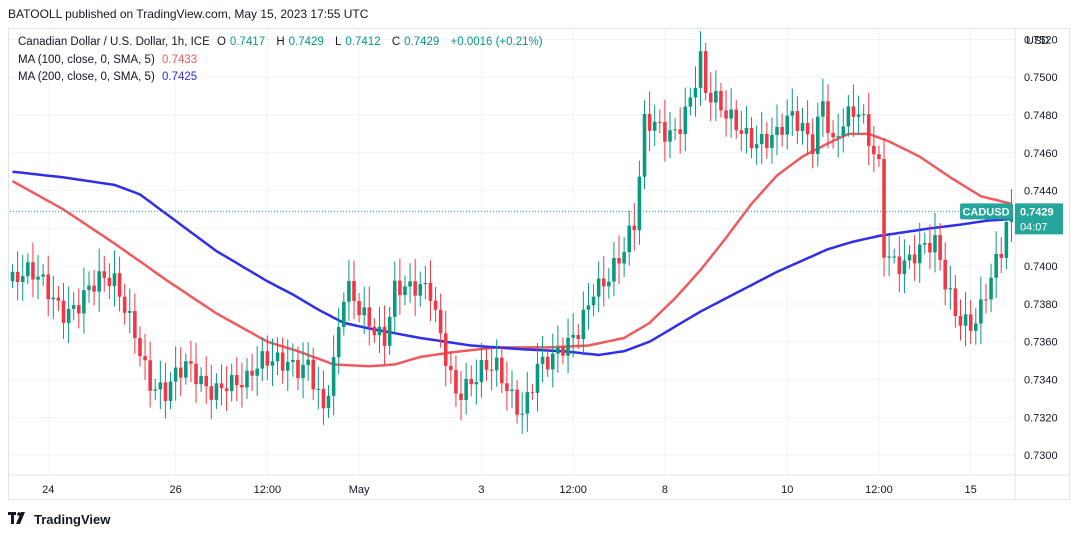  What do you see at coordinates (358, 42) in the screenshot?
I see `ohlc-low: L 0.7412` at bounding box center [358, 42].